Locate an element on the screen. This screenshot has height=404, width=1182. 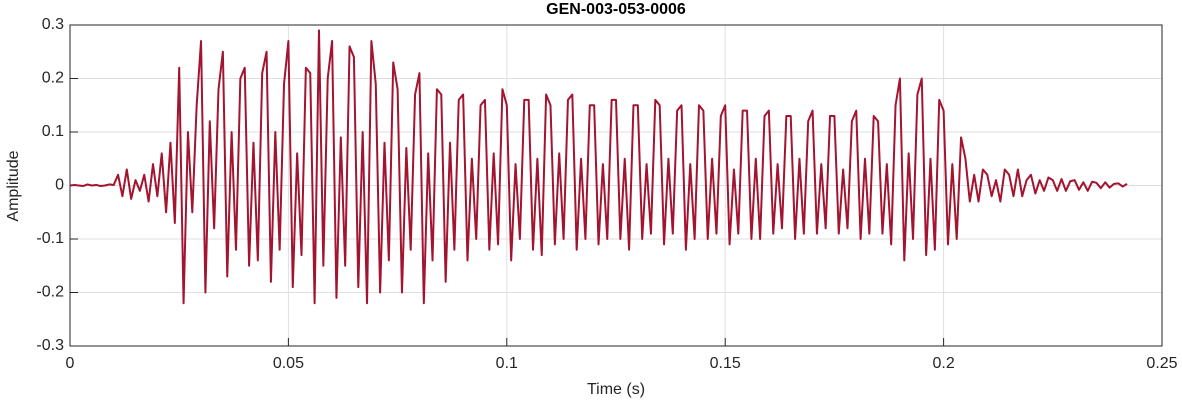
y-tick-label: 0.2 is located at coordinates (53, 78).